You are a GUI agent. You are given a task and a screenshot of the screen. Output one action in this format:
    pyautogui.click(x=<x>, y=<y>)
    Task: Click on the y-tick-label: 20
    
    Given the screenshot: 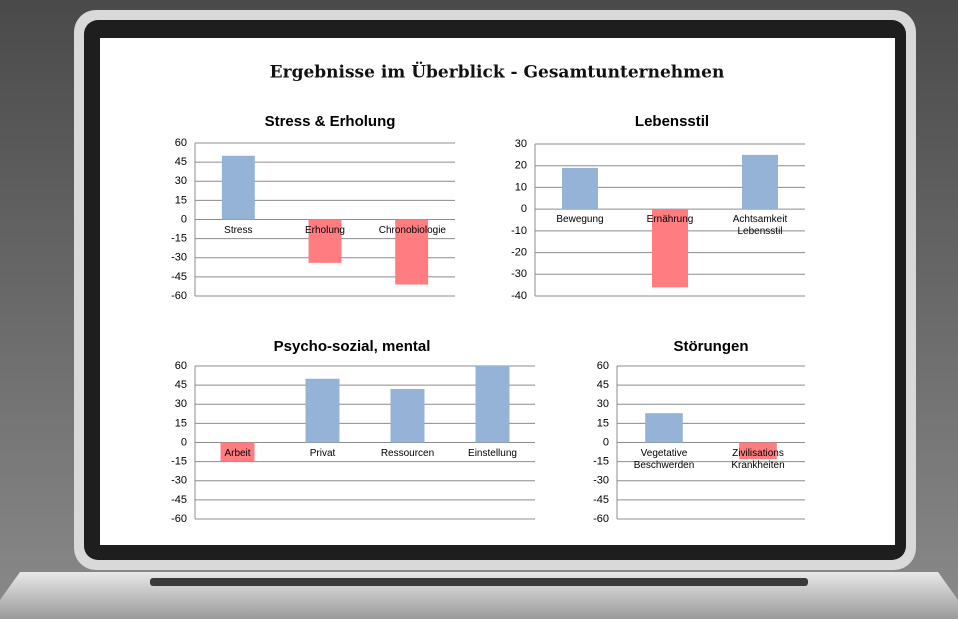 What is the action you would take?
    pyautogui.click(x=521, y=166)
    